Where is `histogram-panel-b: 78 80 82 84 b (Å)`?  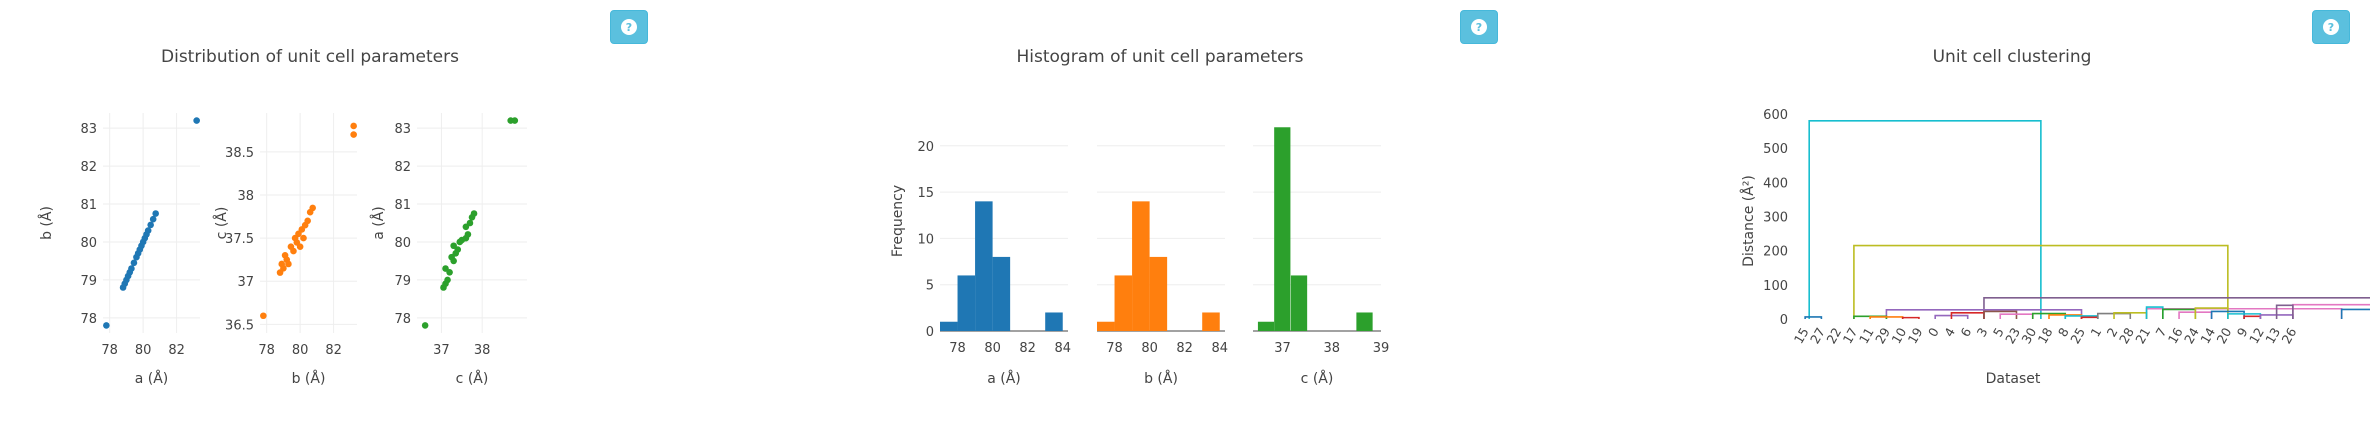
histogram-panel-b: 78 80 82 84 b (Å) is located at coordinates (1162, 266).